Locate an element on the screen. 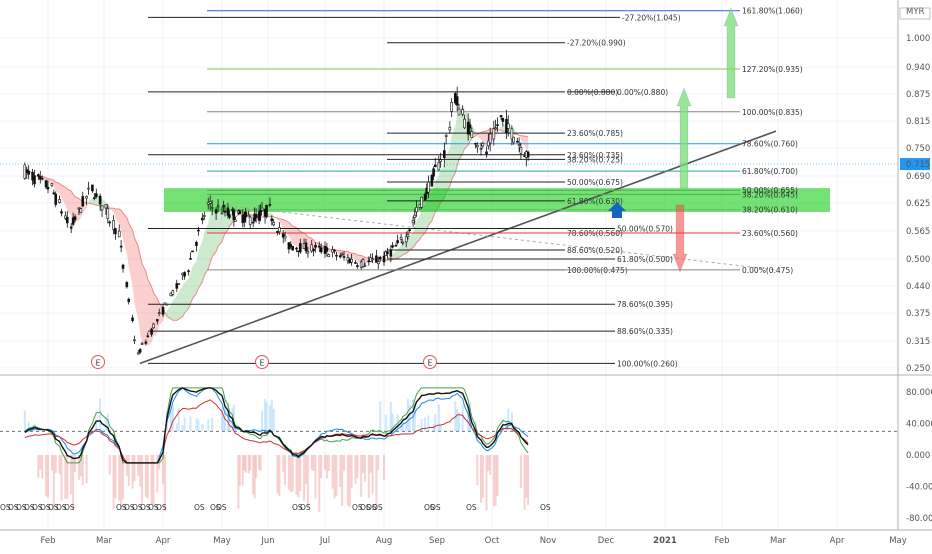 Image resolution: width=932 pixels, height=554 pixels. osc-lines is located at coordinates (276, 425).